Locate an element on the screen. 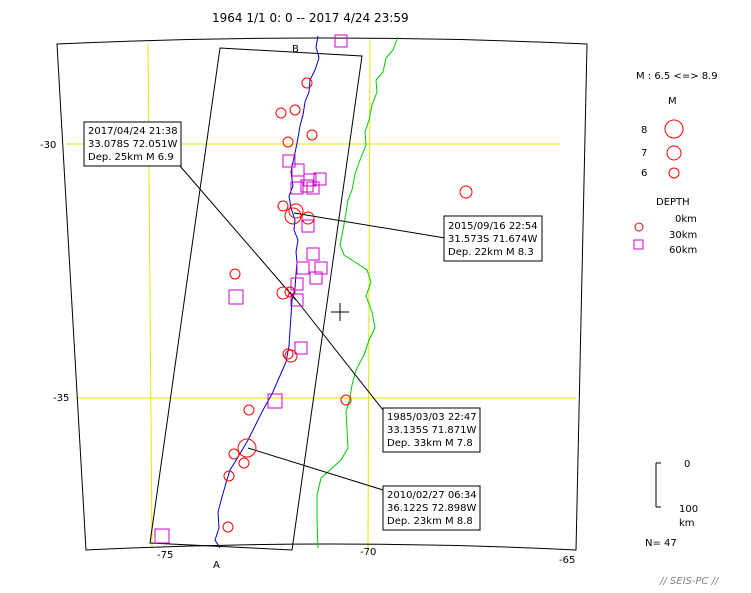 This screenshot has width=751, height=593. legend-depth-60-symbol is located at coordinates (638, 244).